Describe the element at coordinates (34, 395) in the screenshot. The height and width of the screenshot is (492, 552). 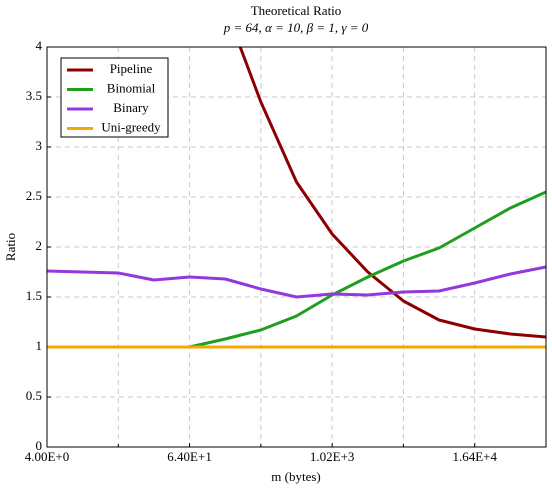
I see `y-tick-label: 0.5` at that location.